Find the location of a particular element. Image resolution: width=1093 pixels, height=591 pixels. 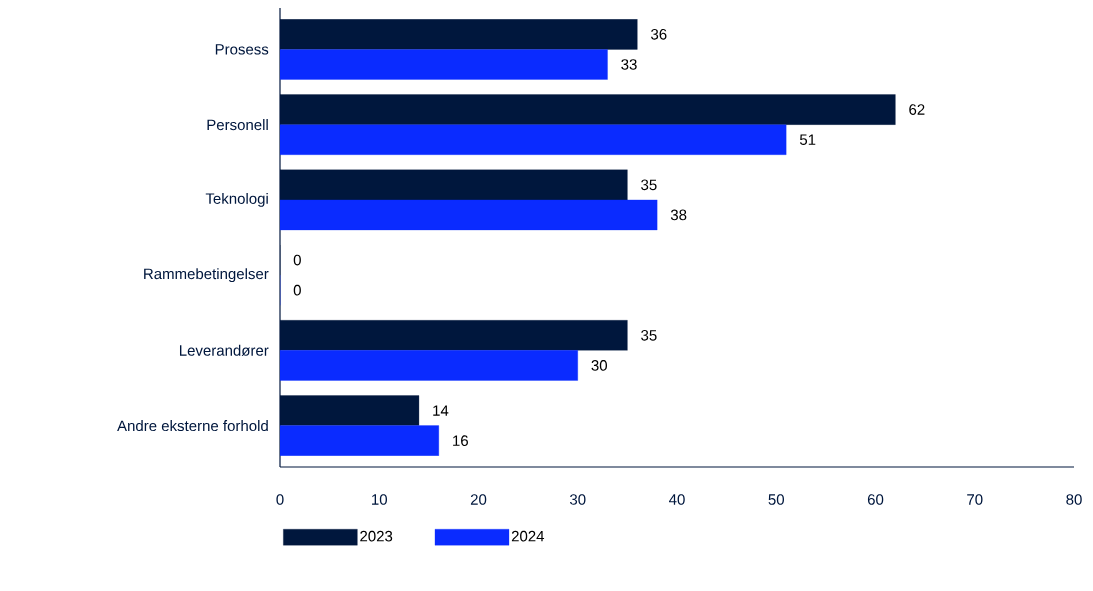

data-label: 30 is located at coordinates (599, 365).